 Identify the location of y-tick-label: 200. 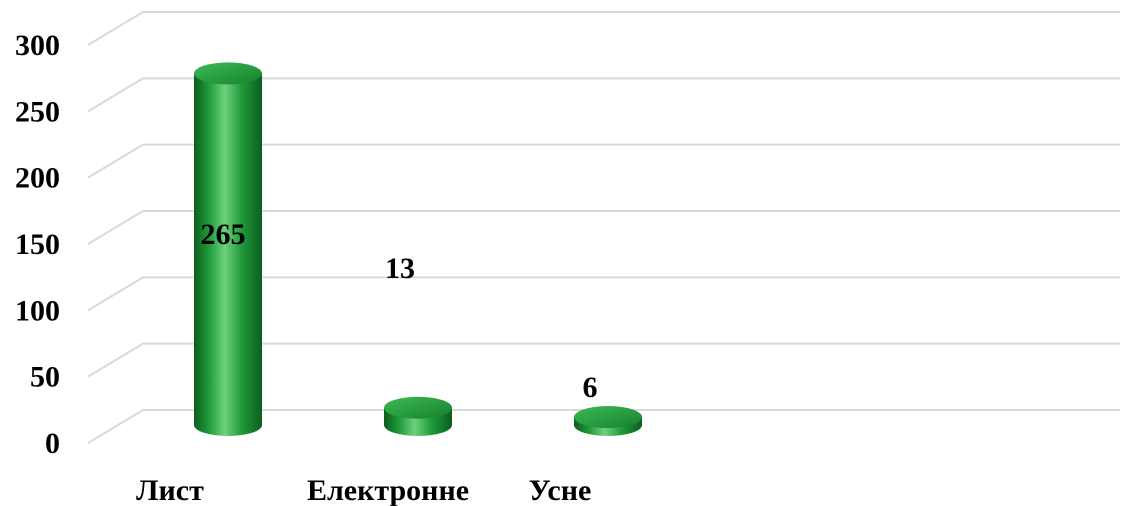
(37, 178).